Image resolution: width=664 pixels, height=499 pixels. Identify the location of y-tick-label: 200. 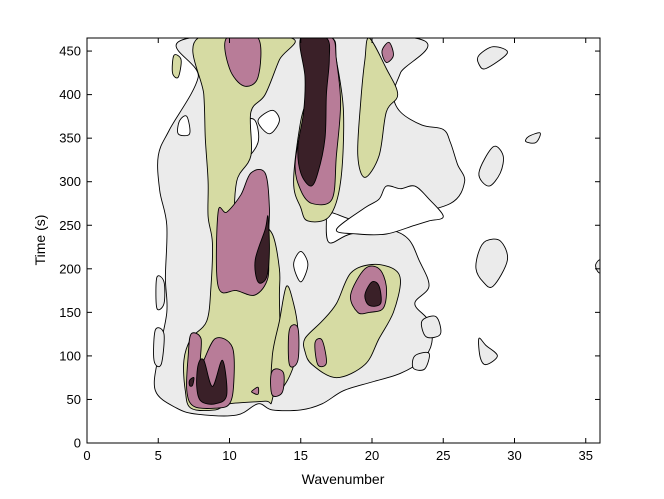
(70, 268).